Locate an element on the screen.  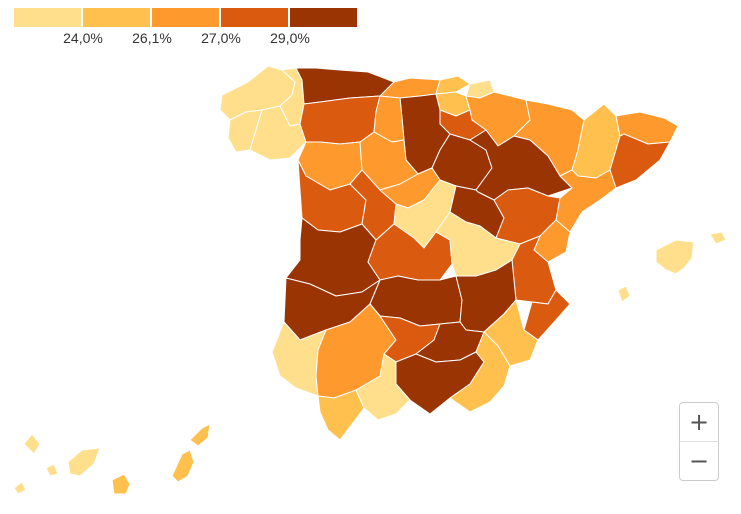
province-ourense is located at coordinates (278, 133).